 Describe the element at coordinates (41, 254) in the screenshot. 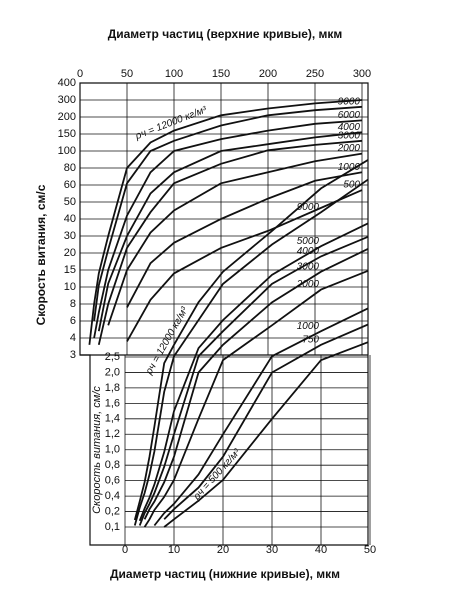

I see `y-axis-title: Скорость витания, см/с` at that location.